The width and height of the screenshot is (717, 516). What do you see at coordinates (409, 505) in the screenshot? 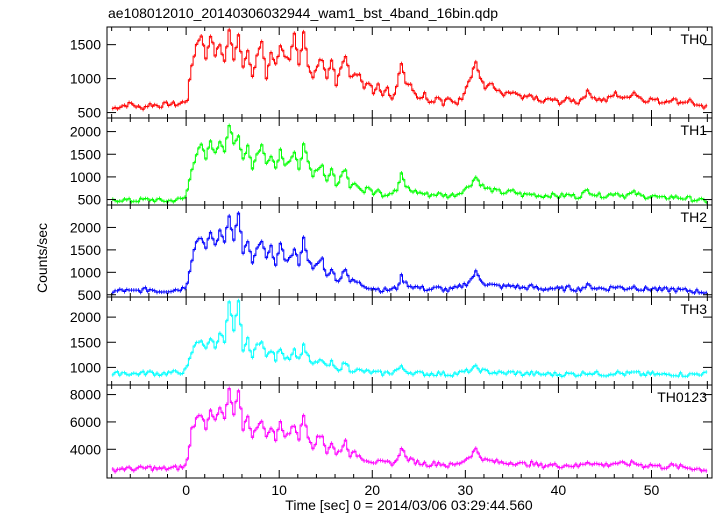
I see `x-axis-title: Time [sec] 0 = 2014/03/06 03:29:44.560` at bounding box center [409, 505].